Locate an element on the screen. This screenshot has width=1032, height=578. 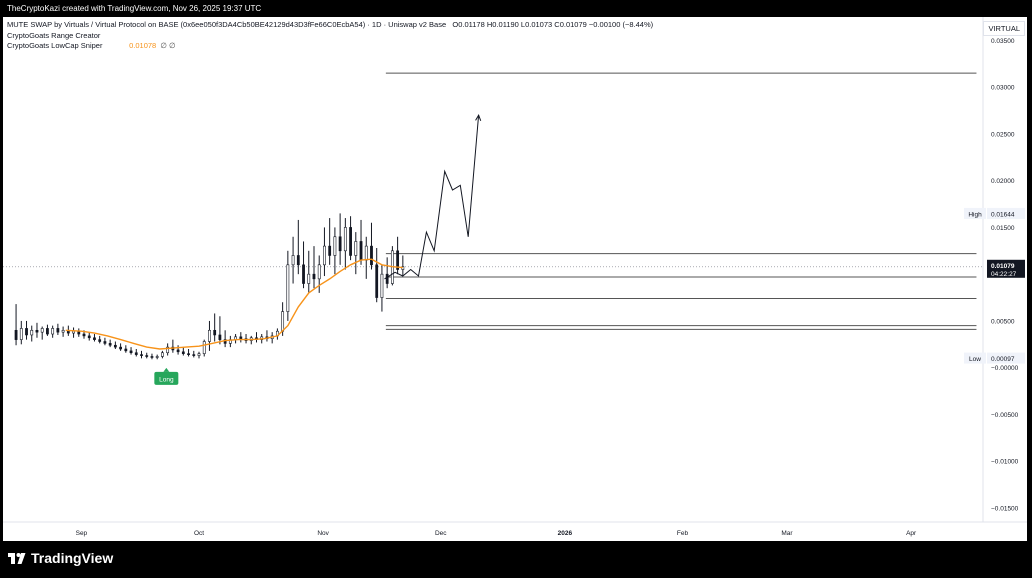
tradingview-logo-icon is located at coordinates (17, 558).